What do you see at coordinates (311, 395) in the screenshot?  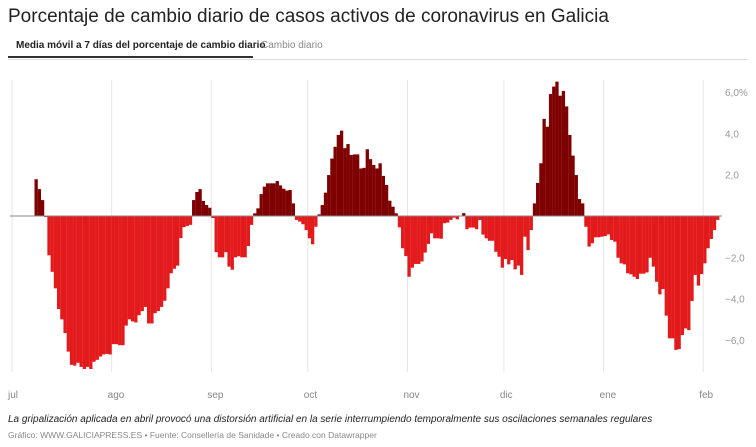 I see `x-tick-label: oct` at bounding box center [311, 395].